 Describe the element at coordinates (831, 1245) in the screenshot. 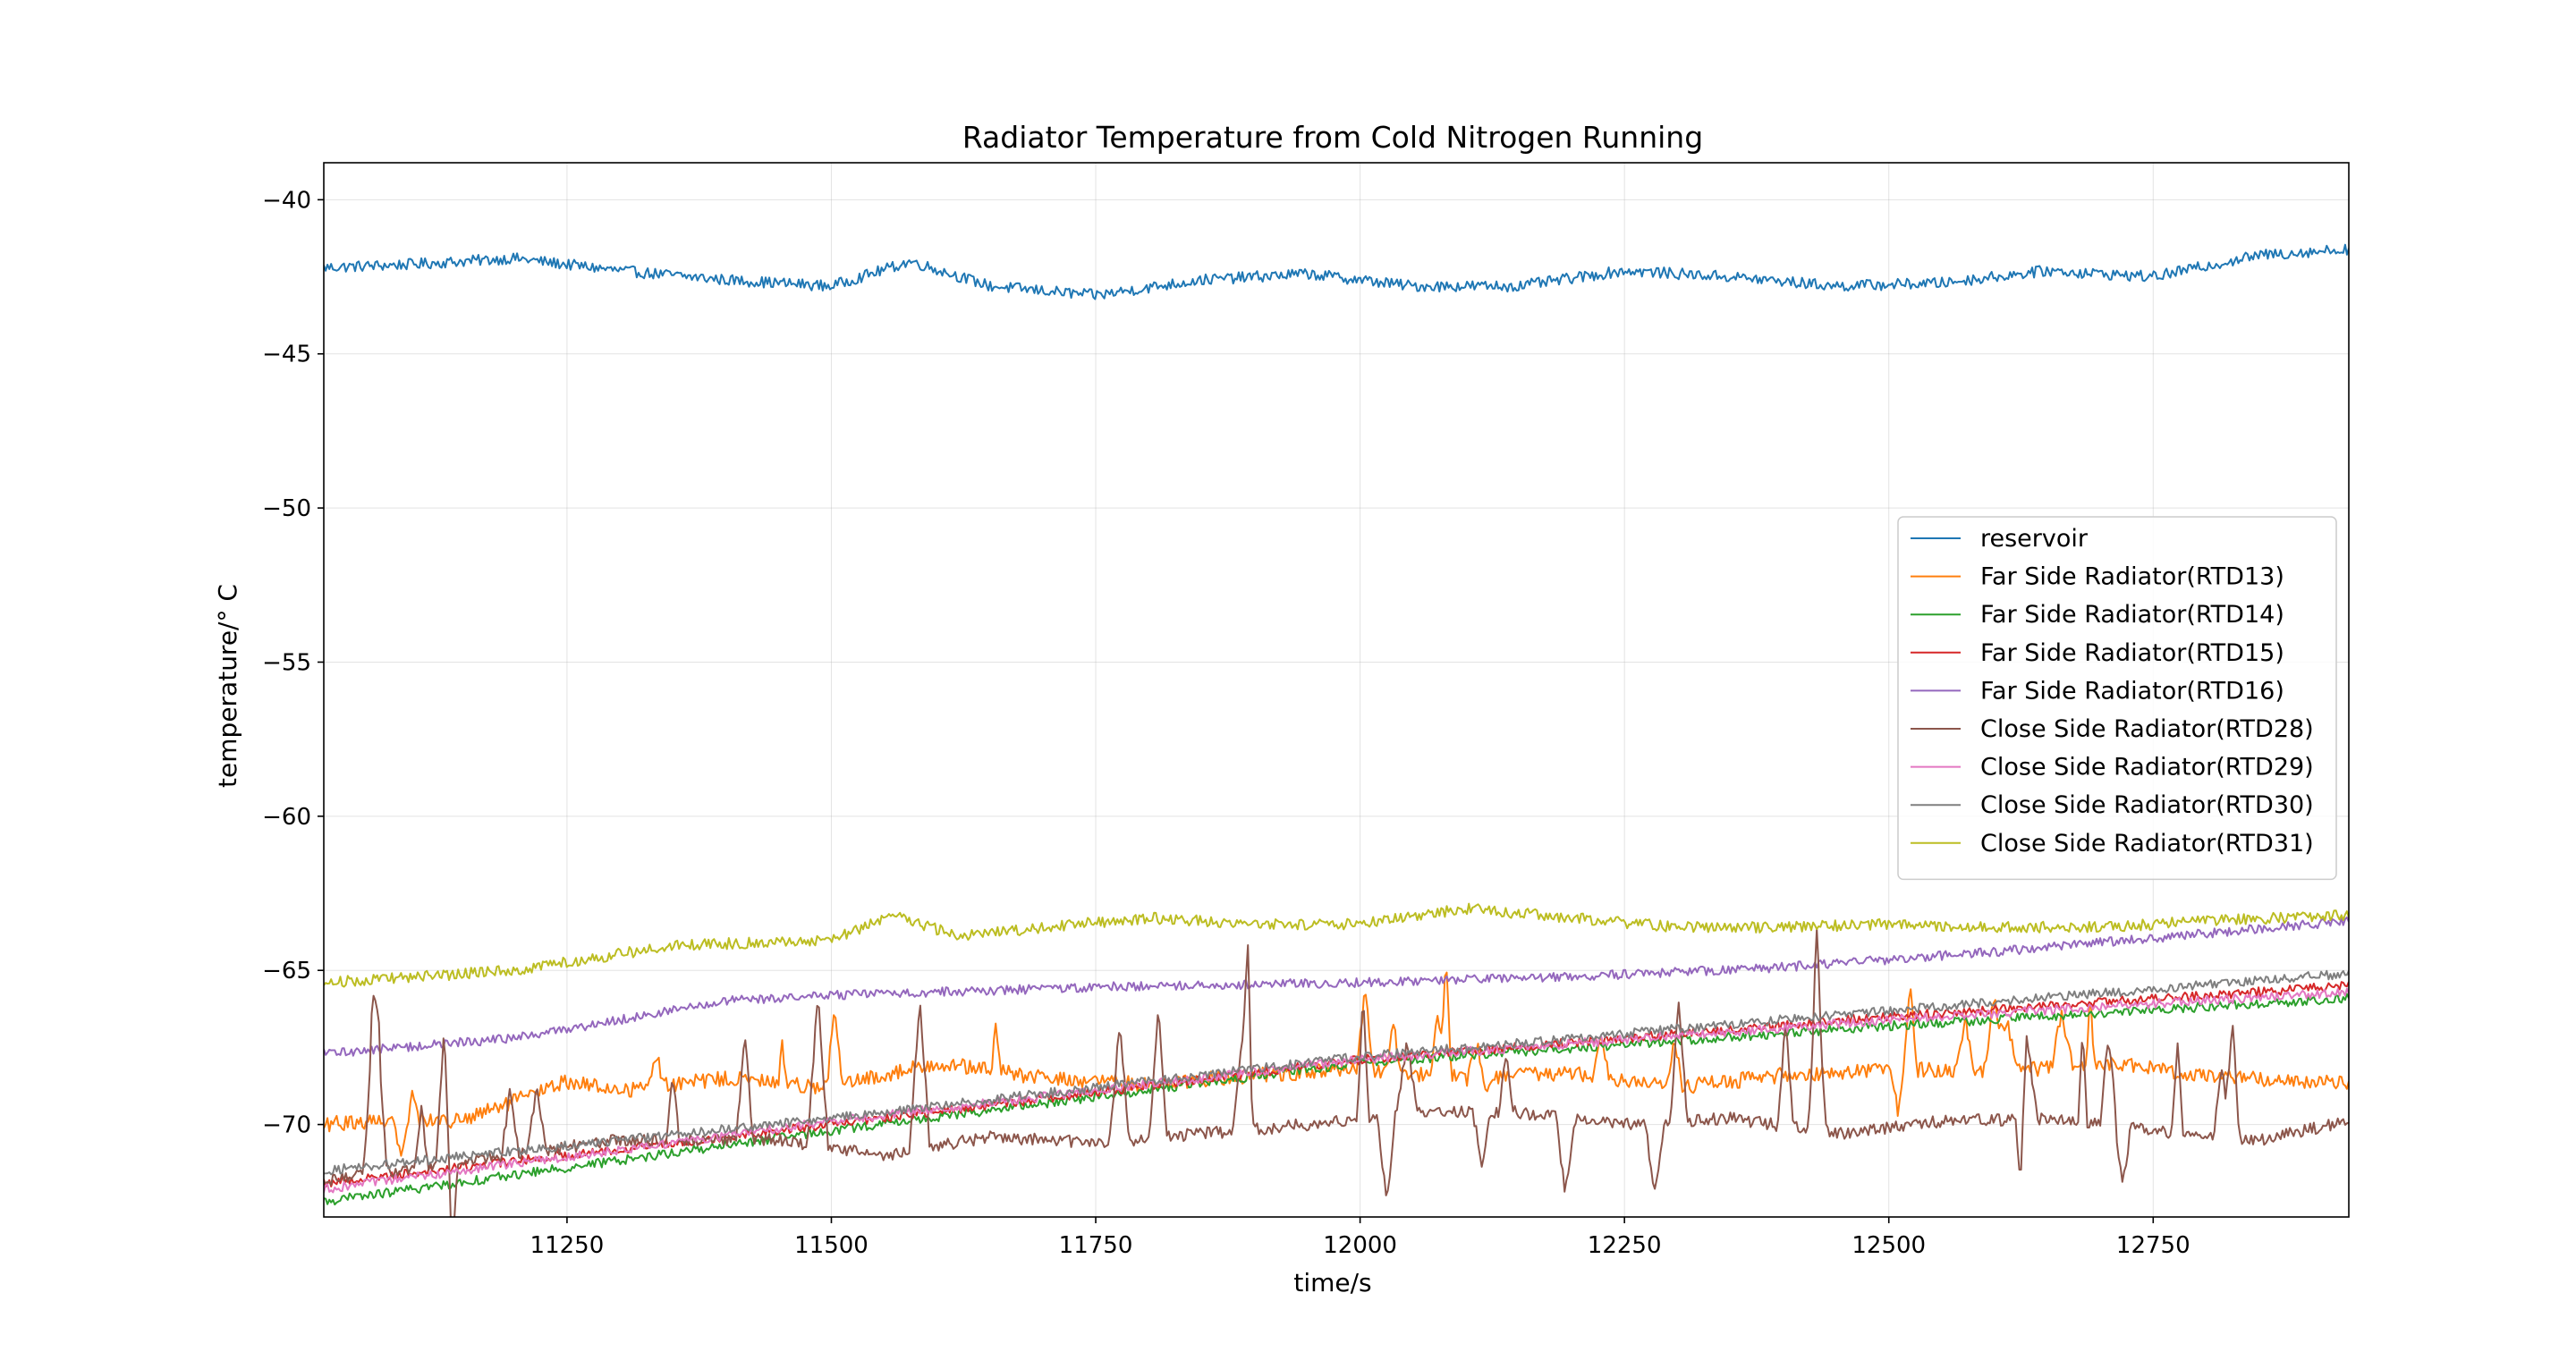

I see `x-tick-label: 11500` at that location.